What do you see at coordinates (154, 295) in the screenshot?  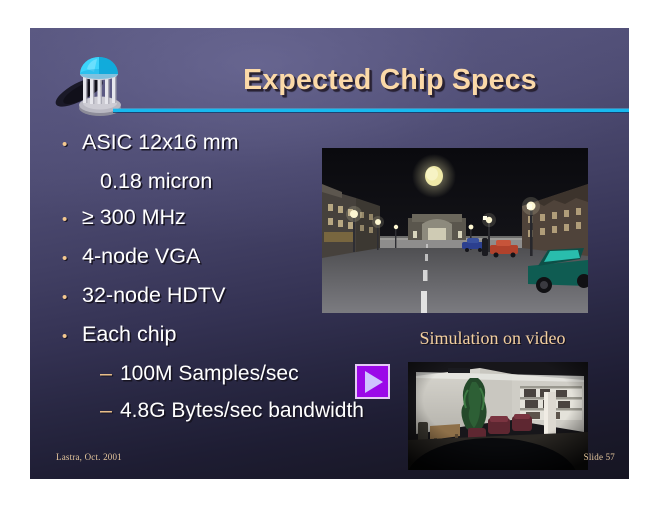 I see `bullet-text: 32-node HDTV` at bounding box center [154, 295].